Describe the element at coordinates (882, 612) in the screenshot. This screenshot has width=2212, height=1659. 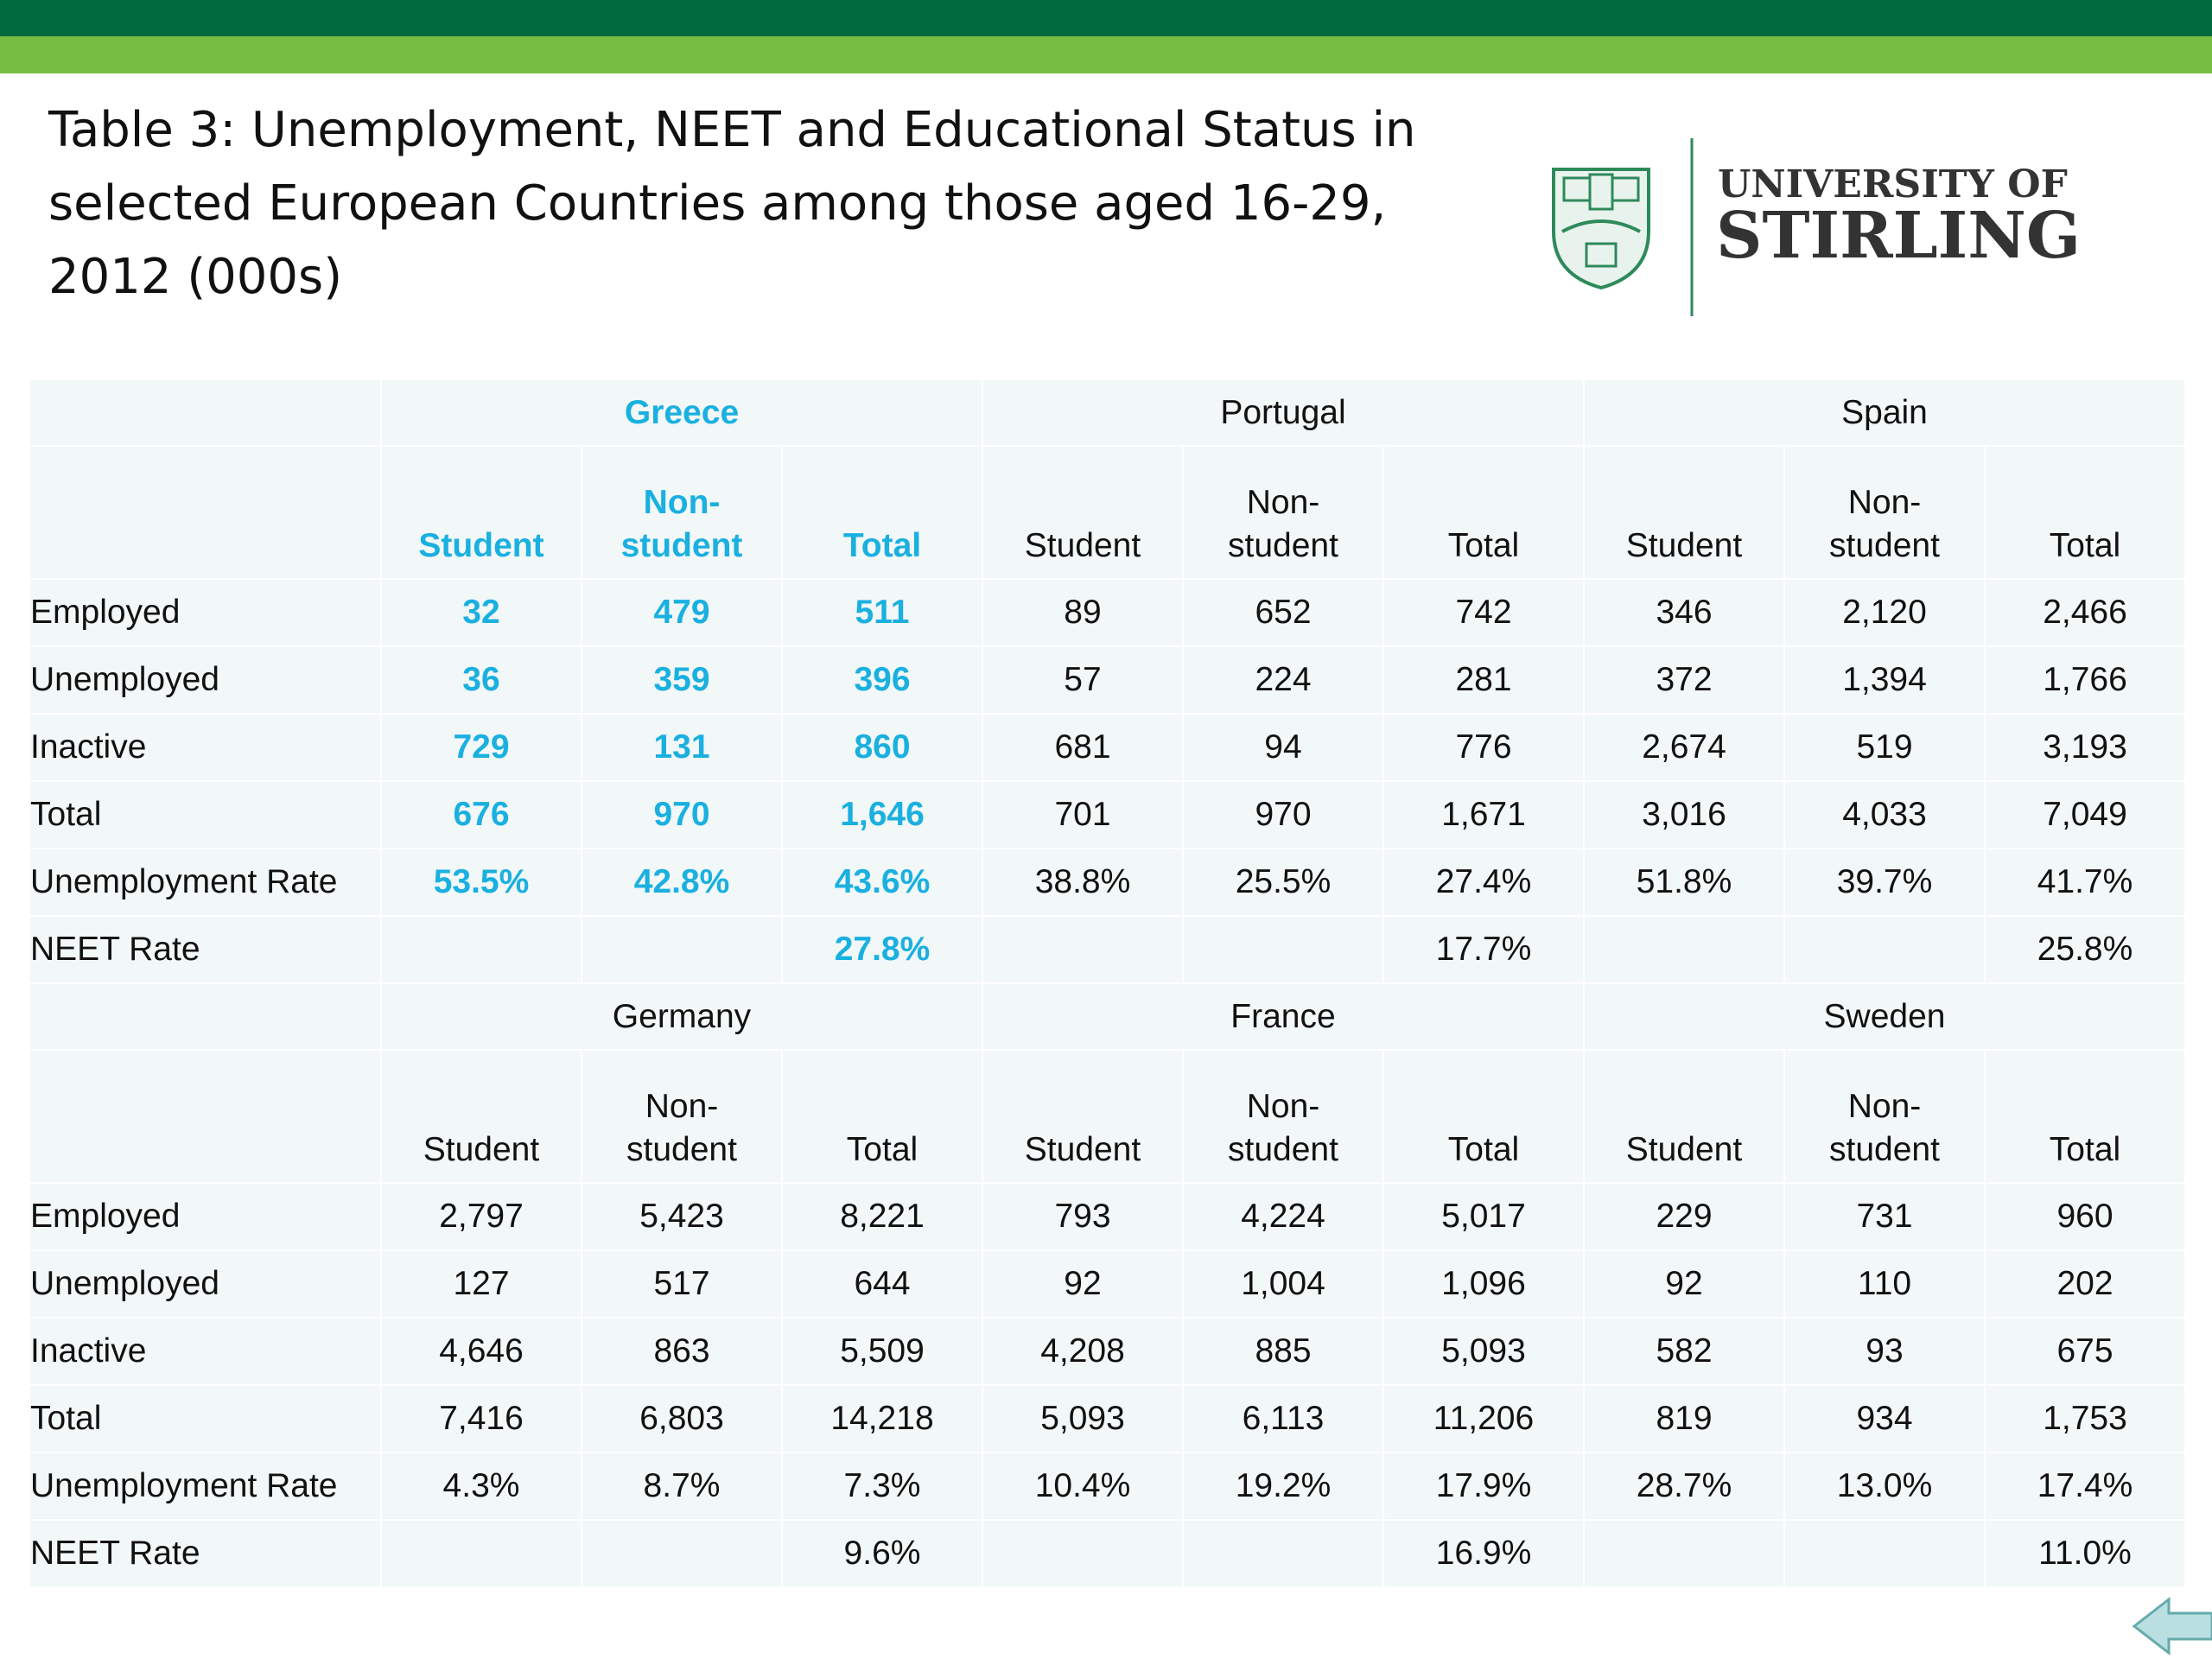
I see `data-cell: 511` at that location.